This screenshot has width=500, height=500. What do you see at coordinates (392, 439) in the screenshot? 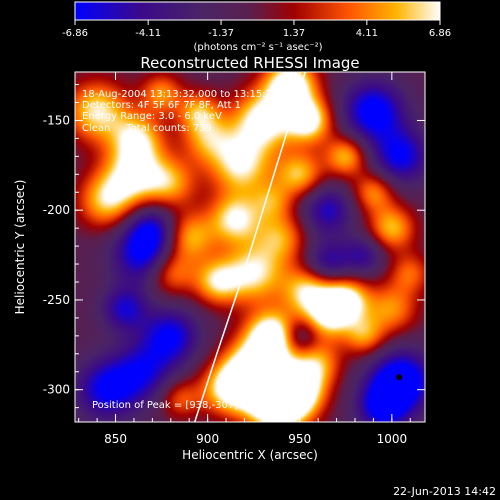
I see `x-tick-label: 1000` at bounding box center [392, 439].